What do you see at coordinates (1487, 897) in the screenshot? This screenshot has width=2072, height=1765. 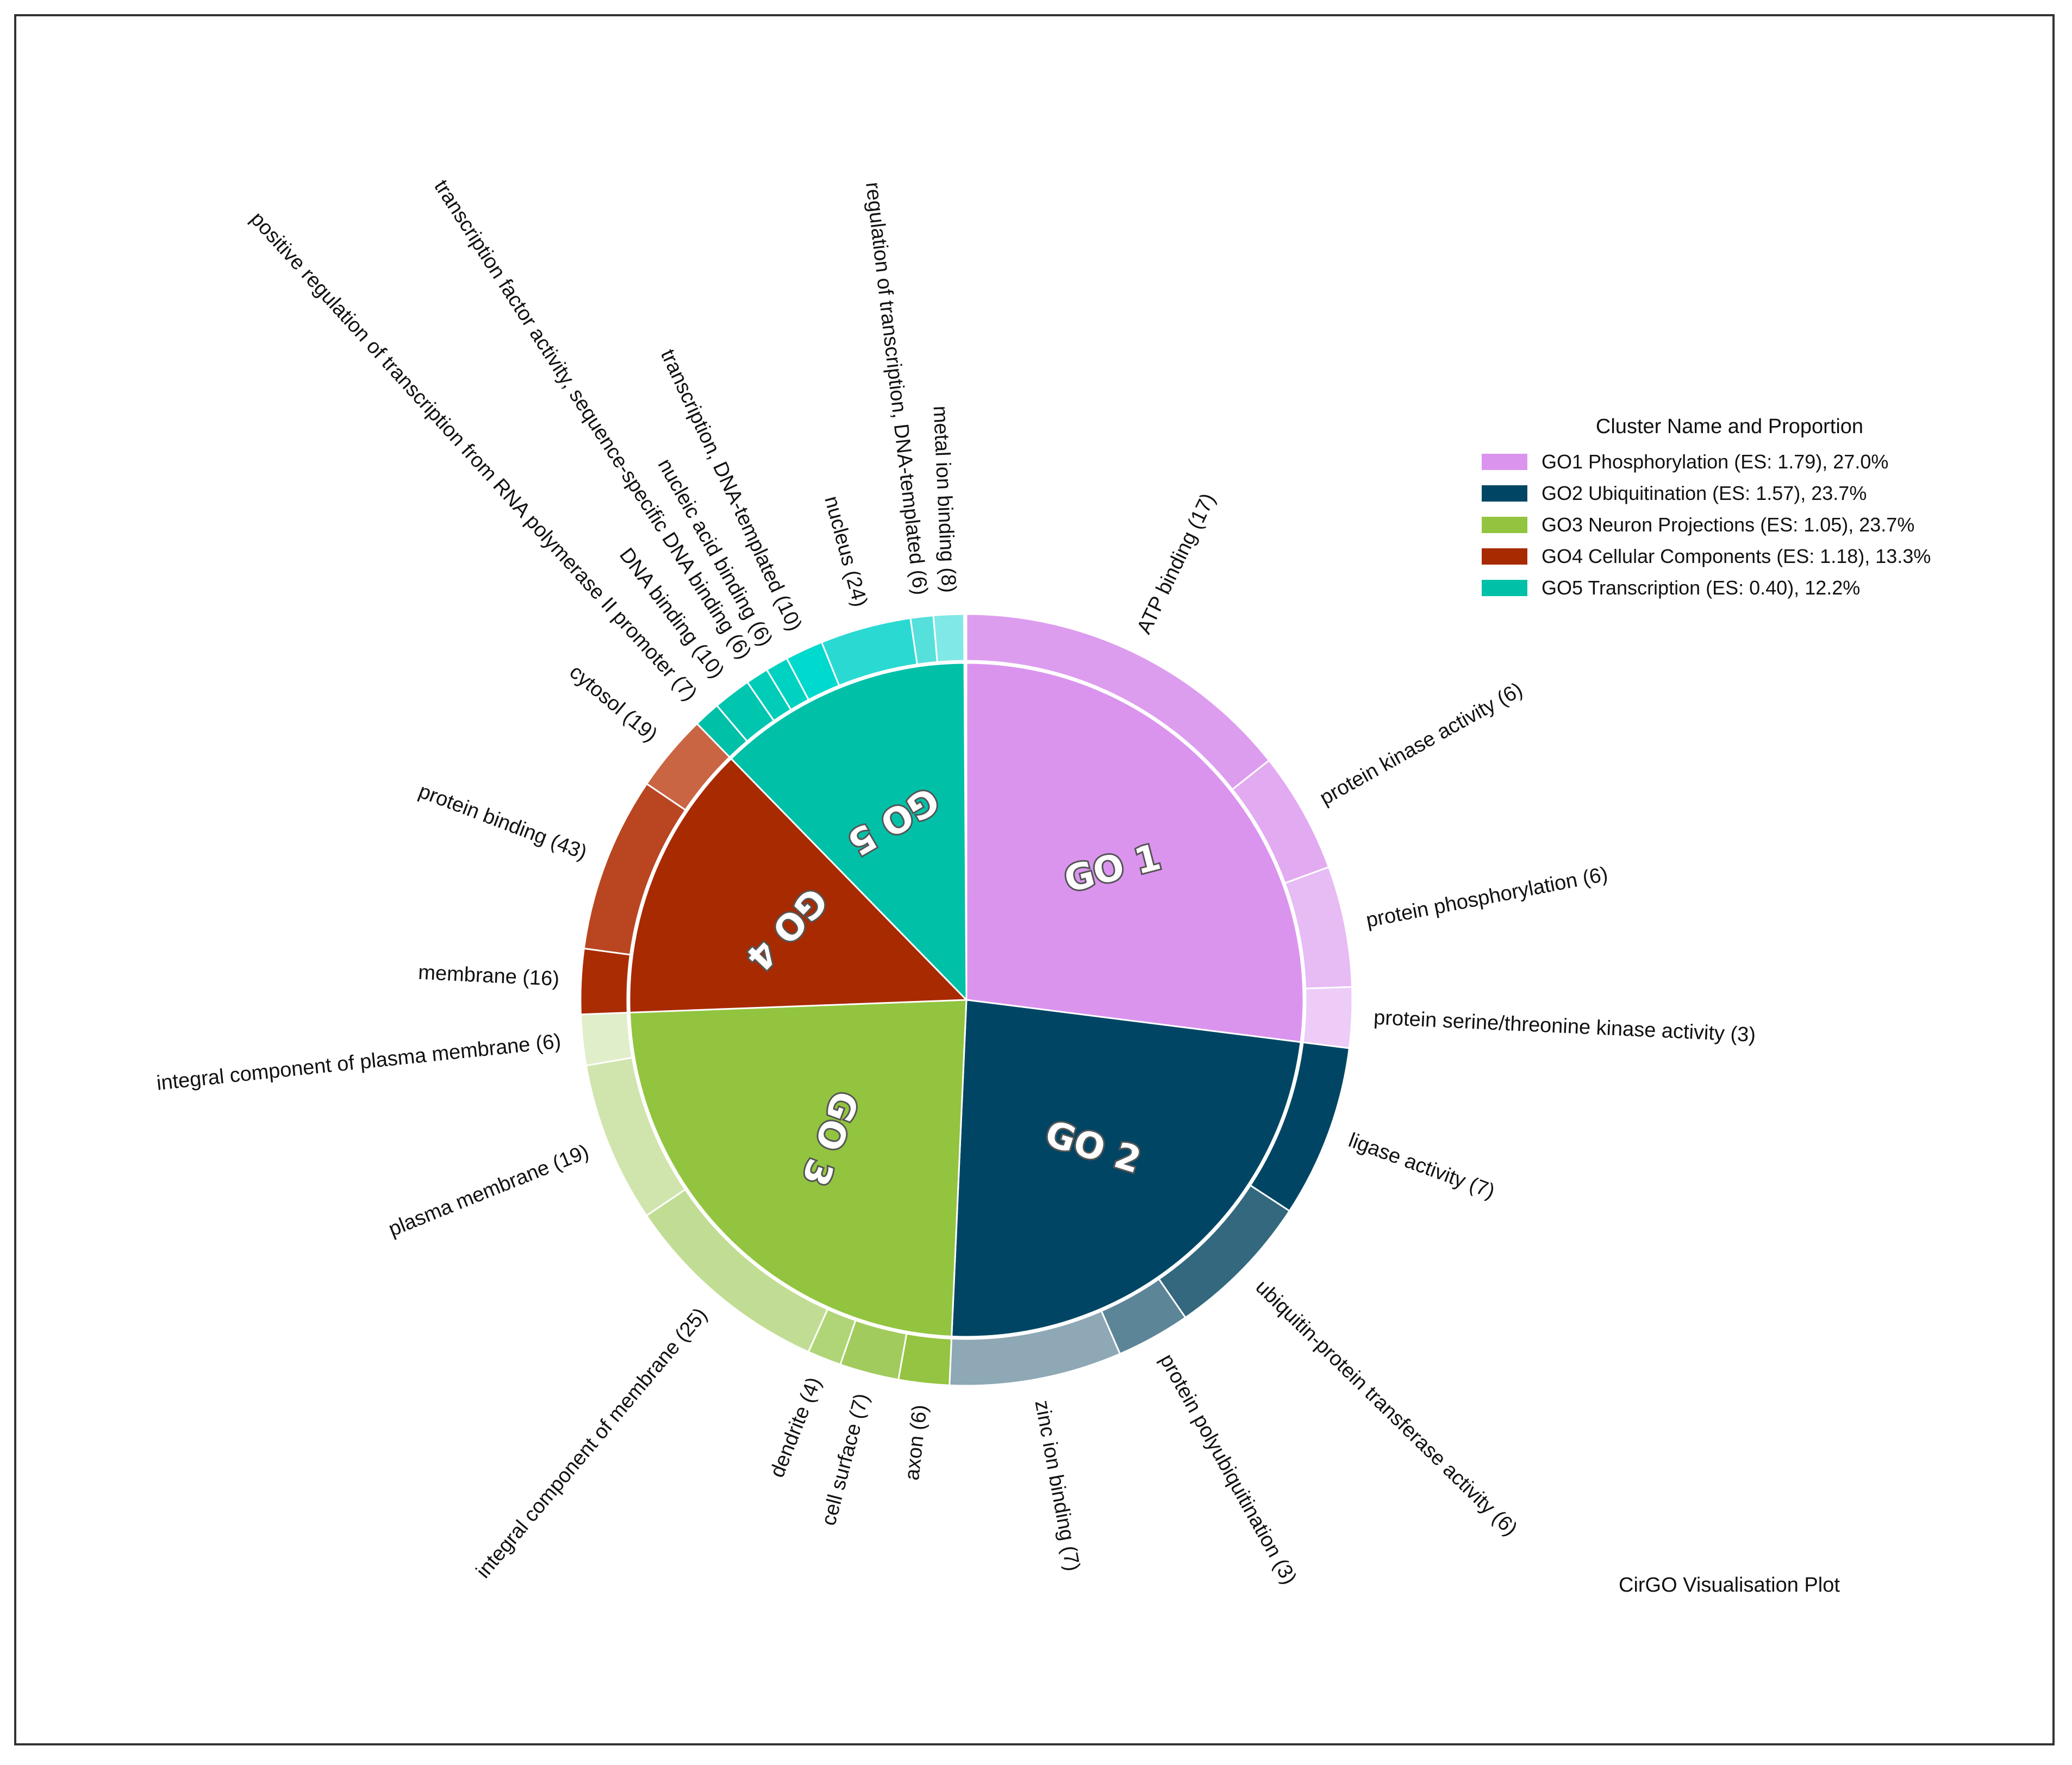 I see `term-label: protein phosphorylation (6)` at bounding box center [1487, 897].